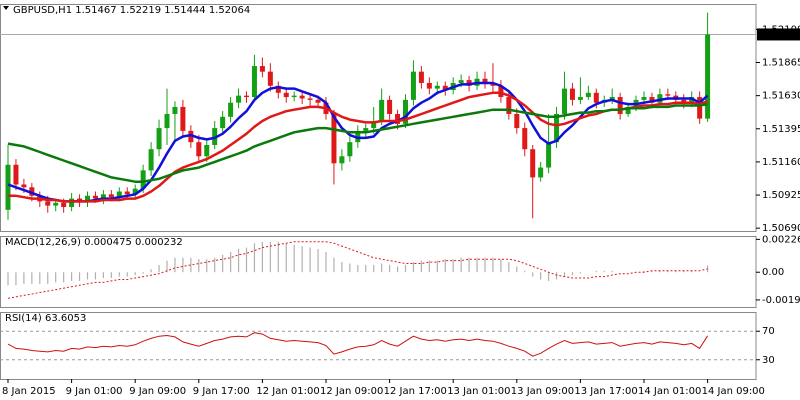 The height and width of the screenshot is (400, 800). Describe the element at coordinates (781, 300) in the screenshot. I see `y-tick-label: -0.001912` at that location.